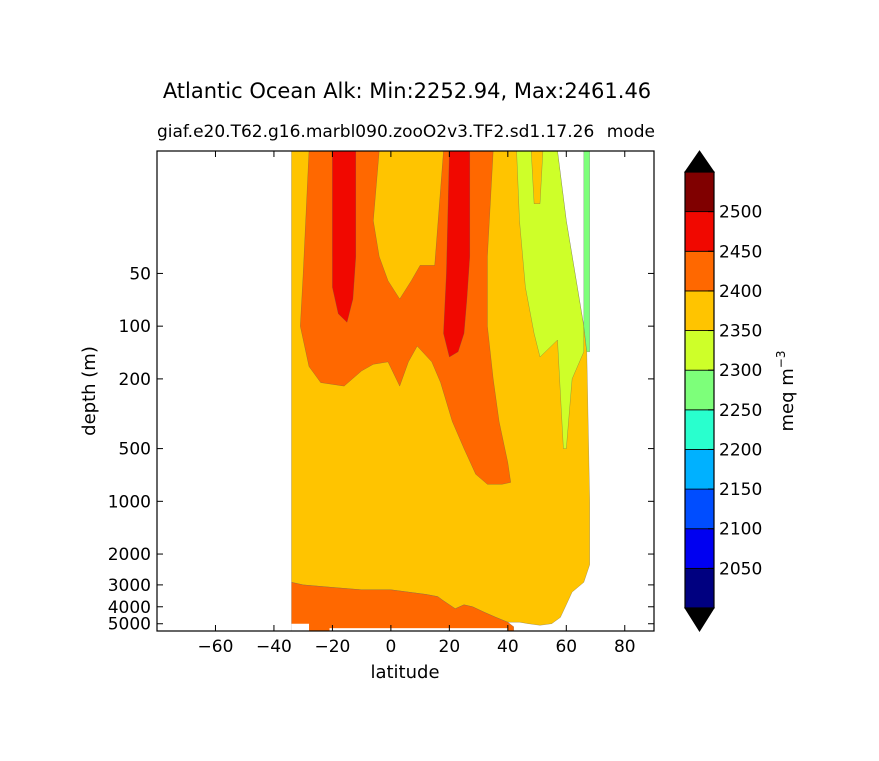 Image resolution: width=879 pixels, height=761 pixels. Describe the element at coordinates (140, 274) in the screenshot. I see `y-tick-label: 50` at that location.